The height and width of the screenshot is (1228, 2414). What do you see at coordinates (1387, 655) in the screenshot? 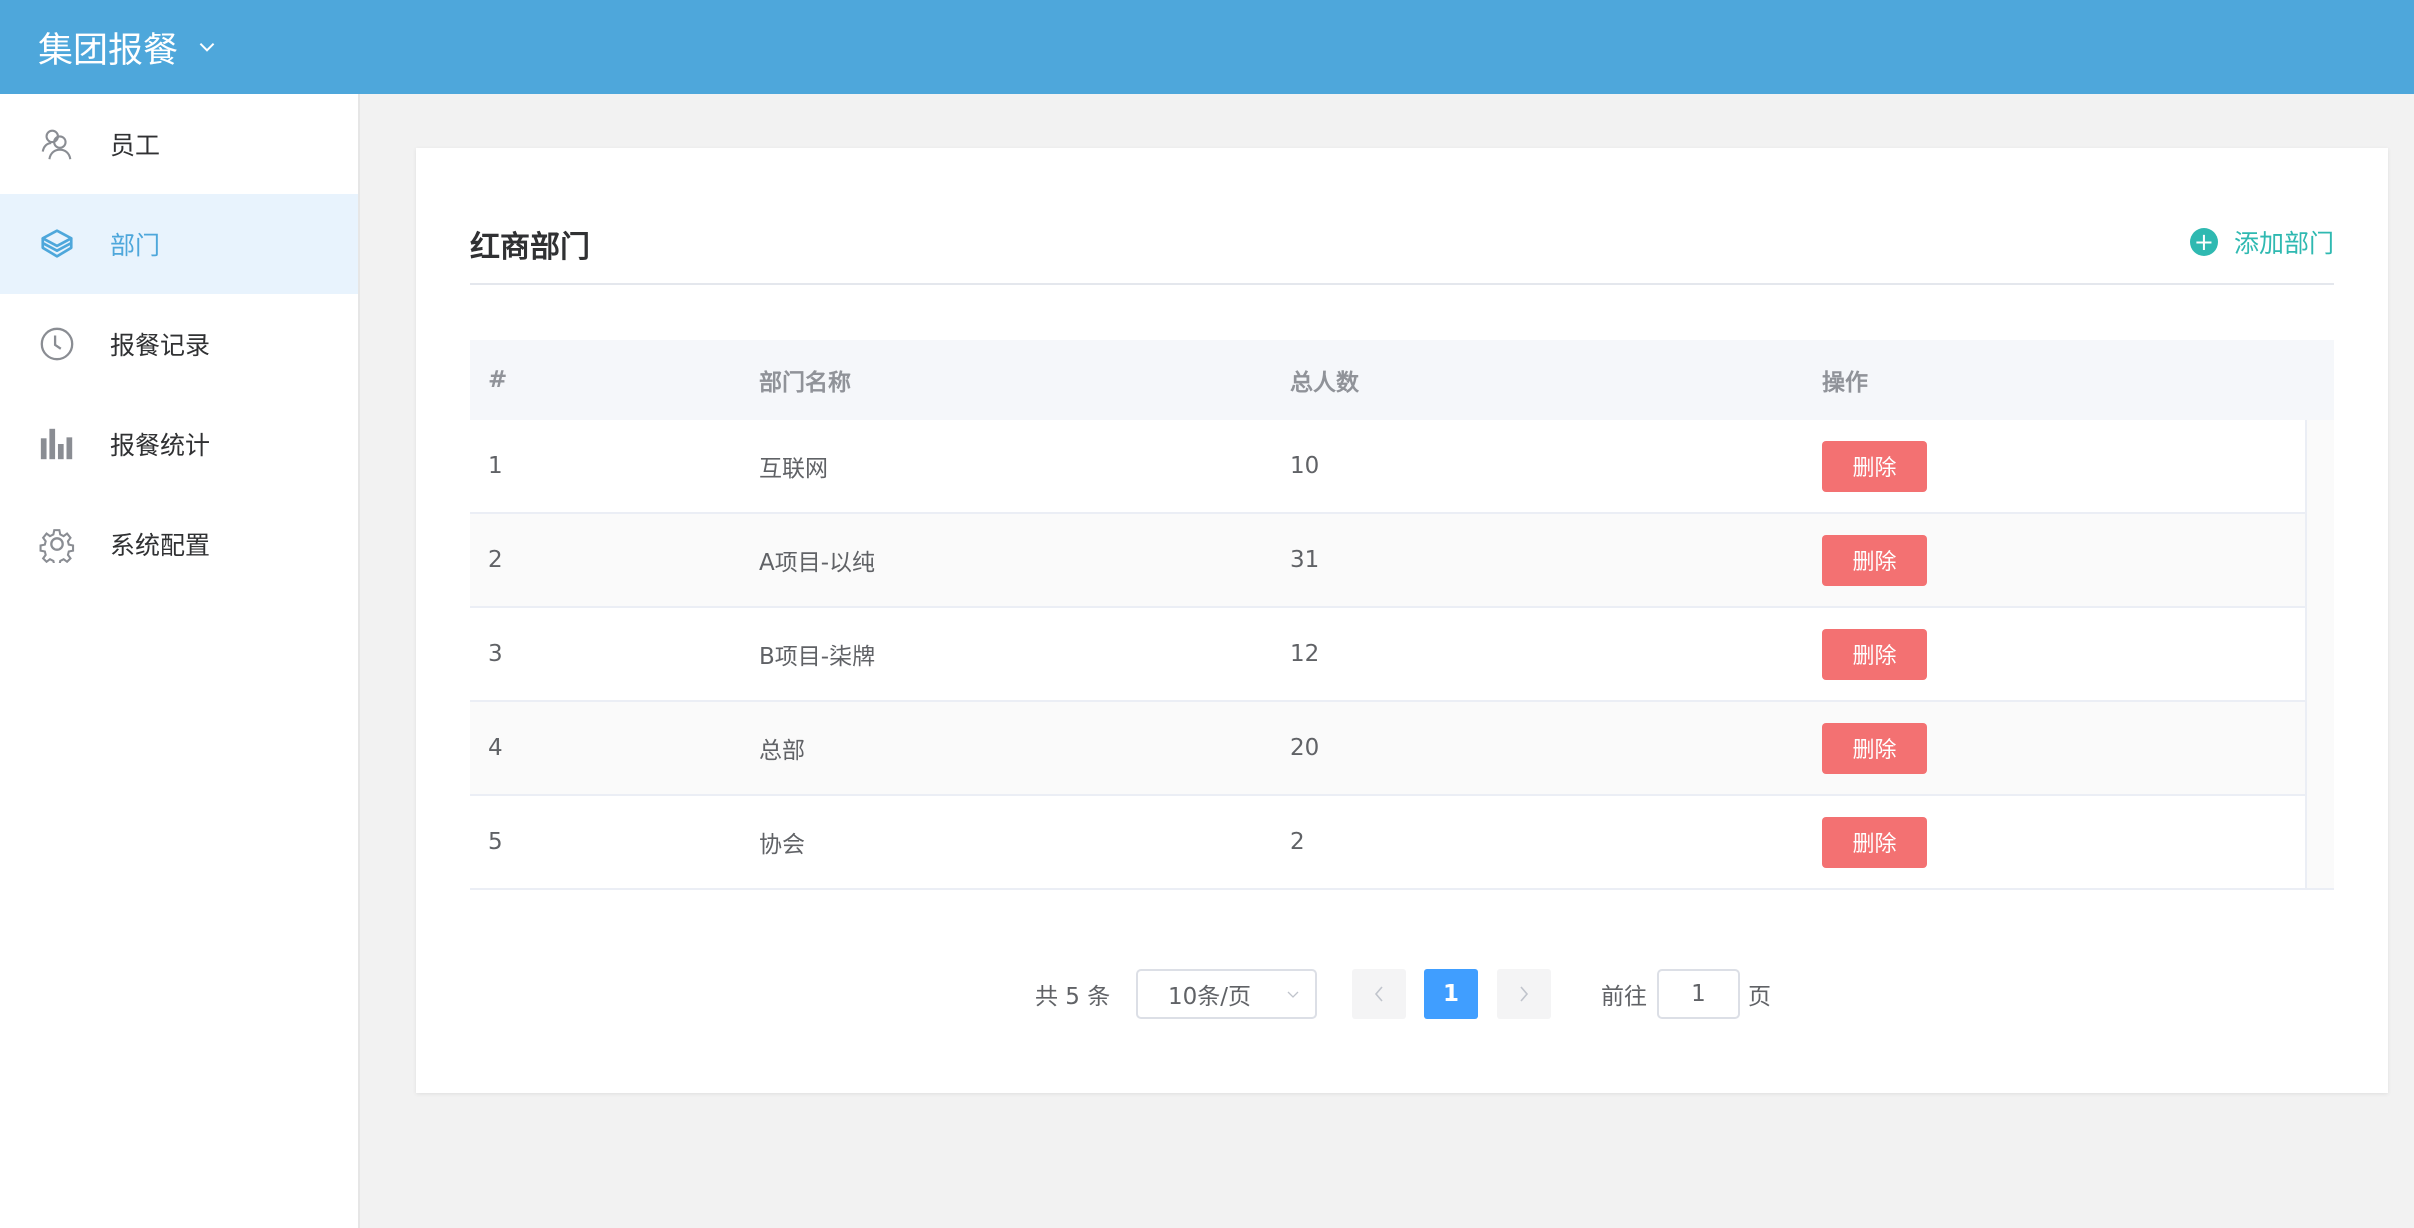
I see `table-row: 3 B项目-柒牌 12 删除` at bounding box center [1387, 655].